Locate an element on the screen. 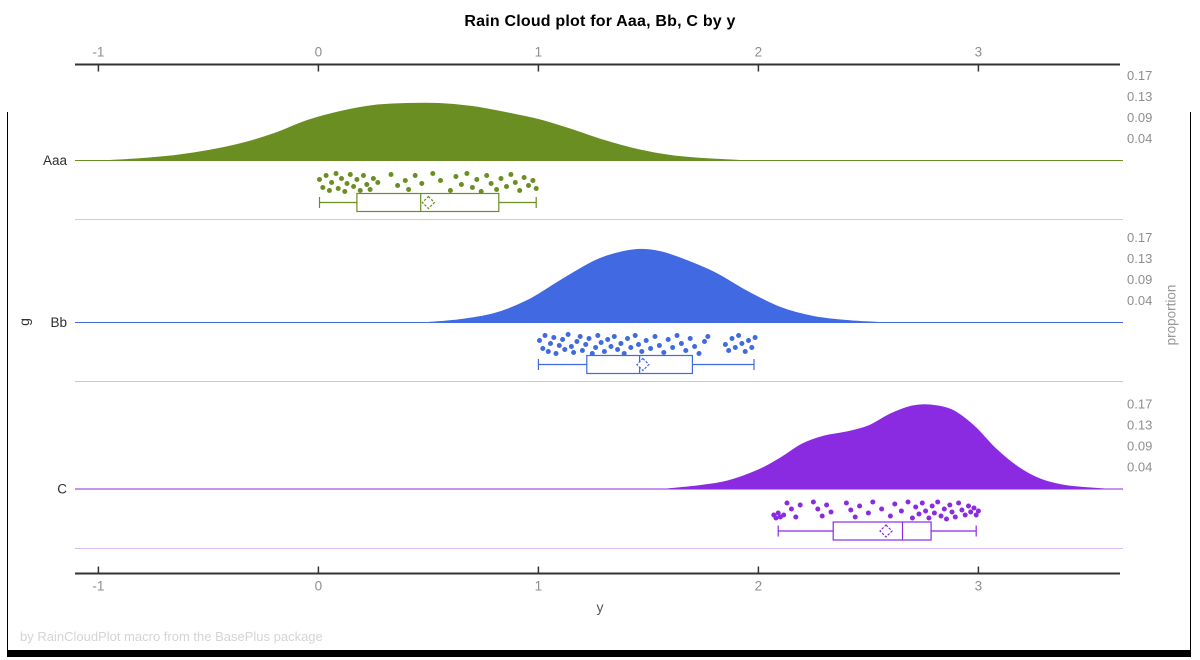 The width and height of the screenshot is (1200, 660). density-curve-Bb is located at coordinates (654, 285).